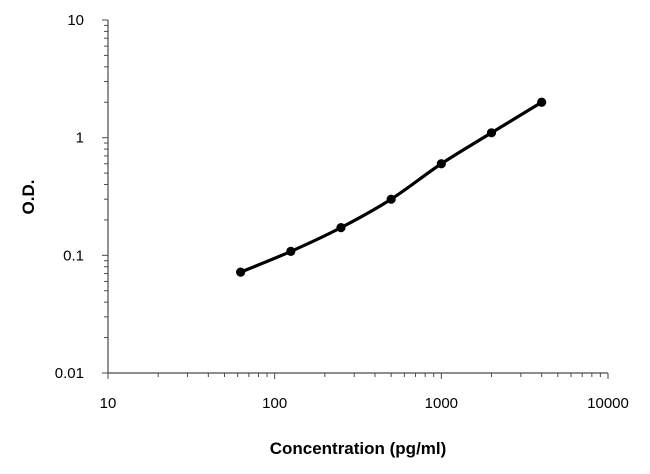 The width and height of the screenshot is (650, 474). What do you see at coordinates (73, 255) in the screenshot?
I see `y-tick-label: 0.1` at bounding box center [73, 255].